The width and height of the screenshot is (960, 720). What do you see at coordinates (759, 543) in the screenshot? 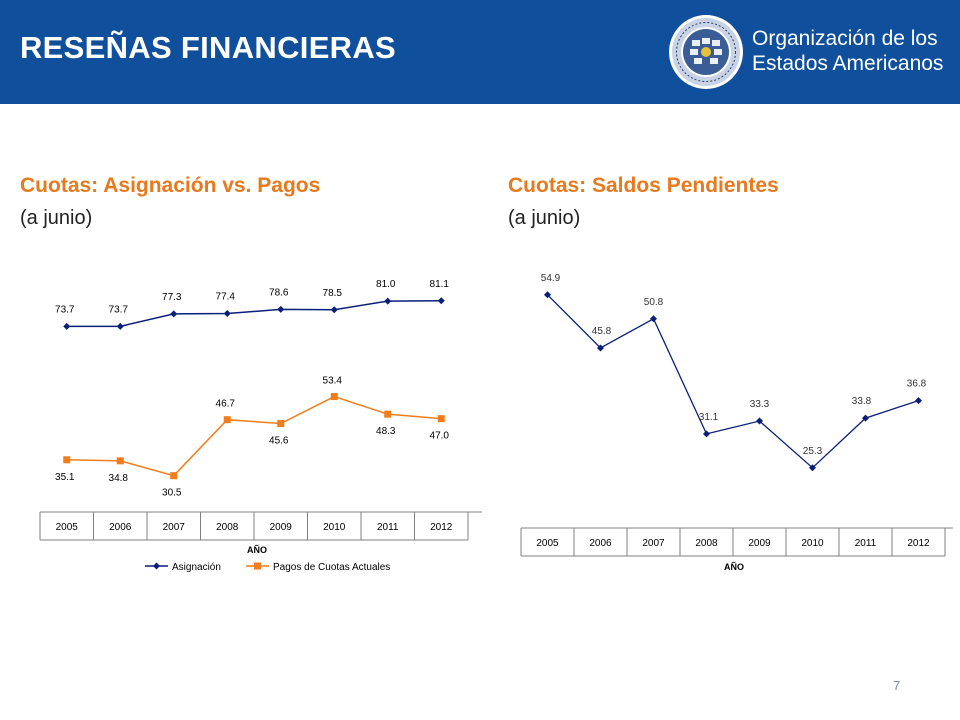
I see `chart2-x-tick-label: 2009` at bounding box center [759, 543].